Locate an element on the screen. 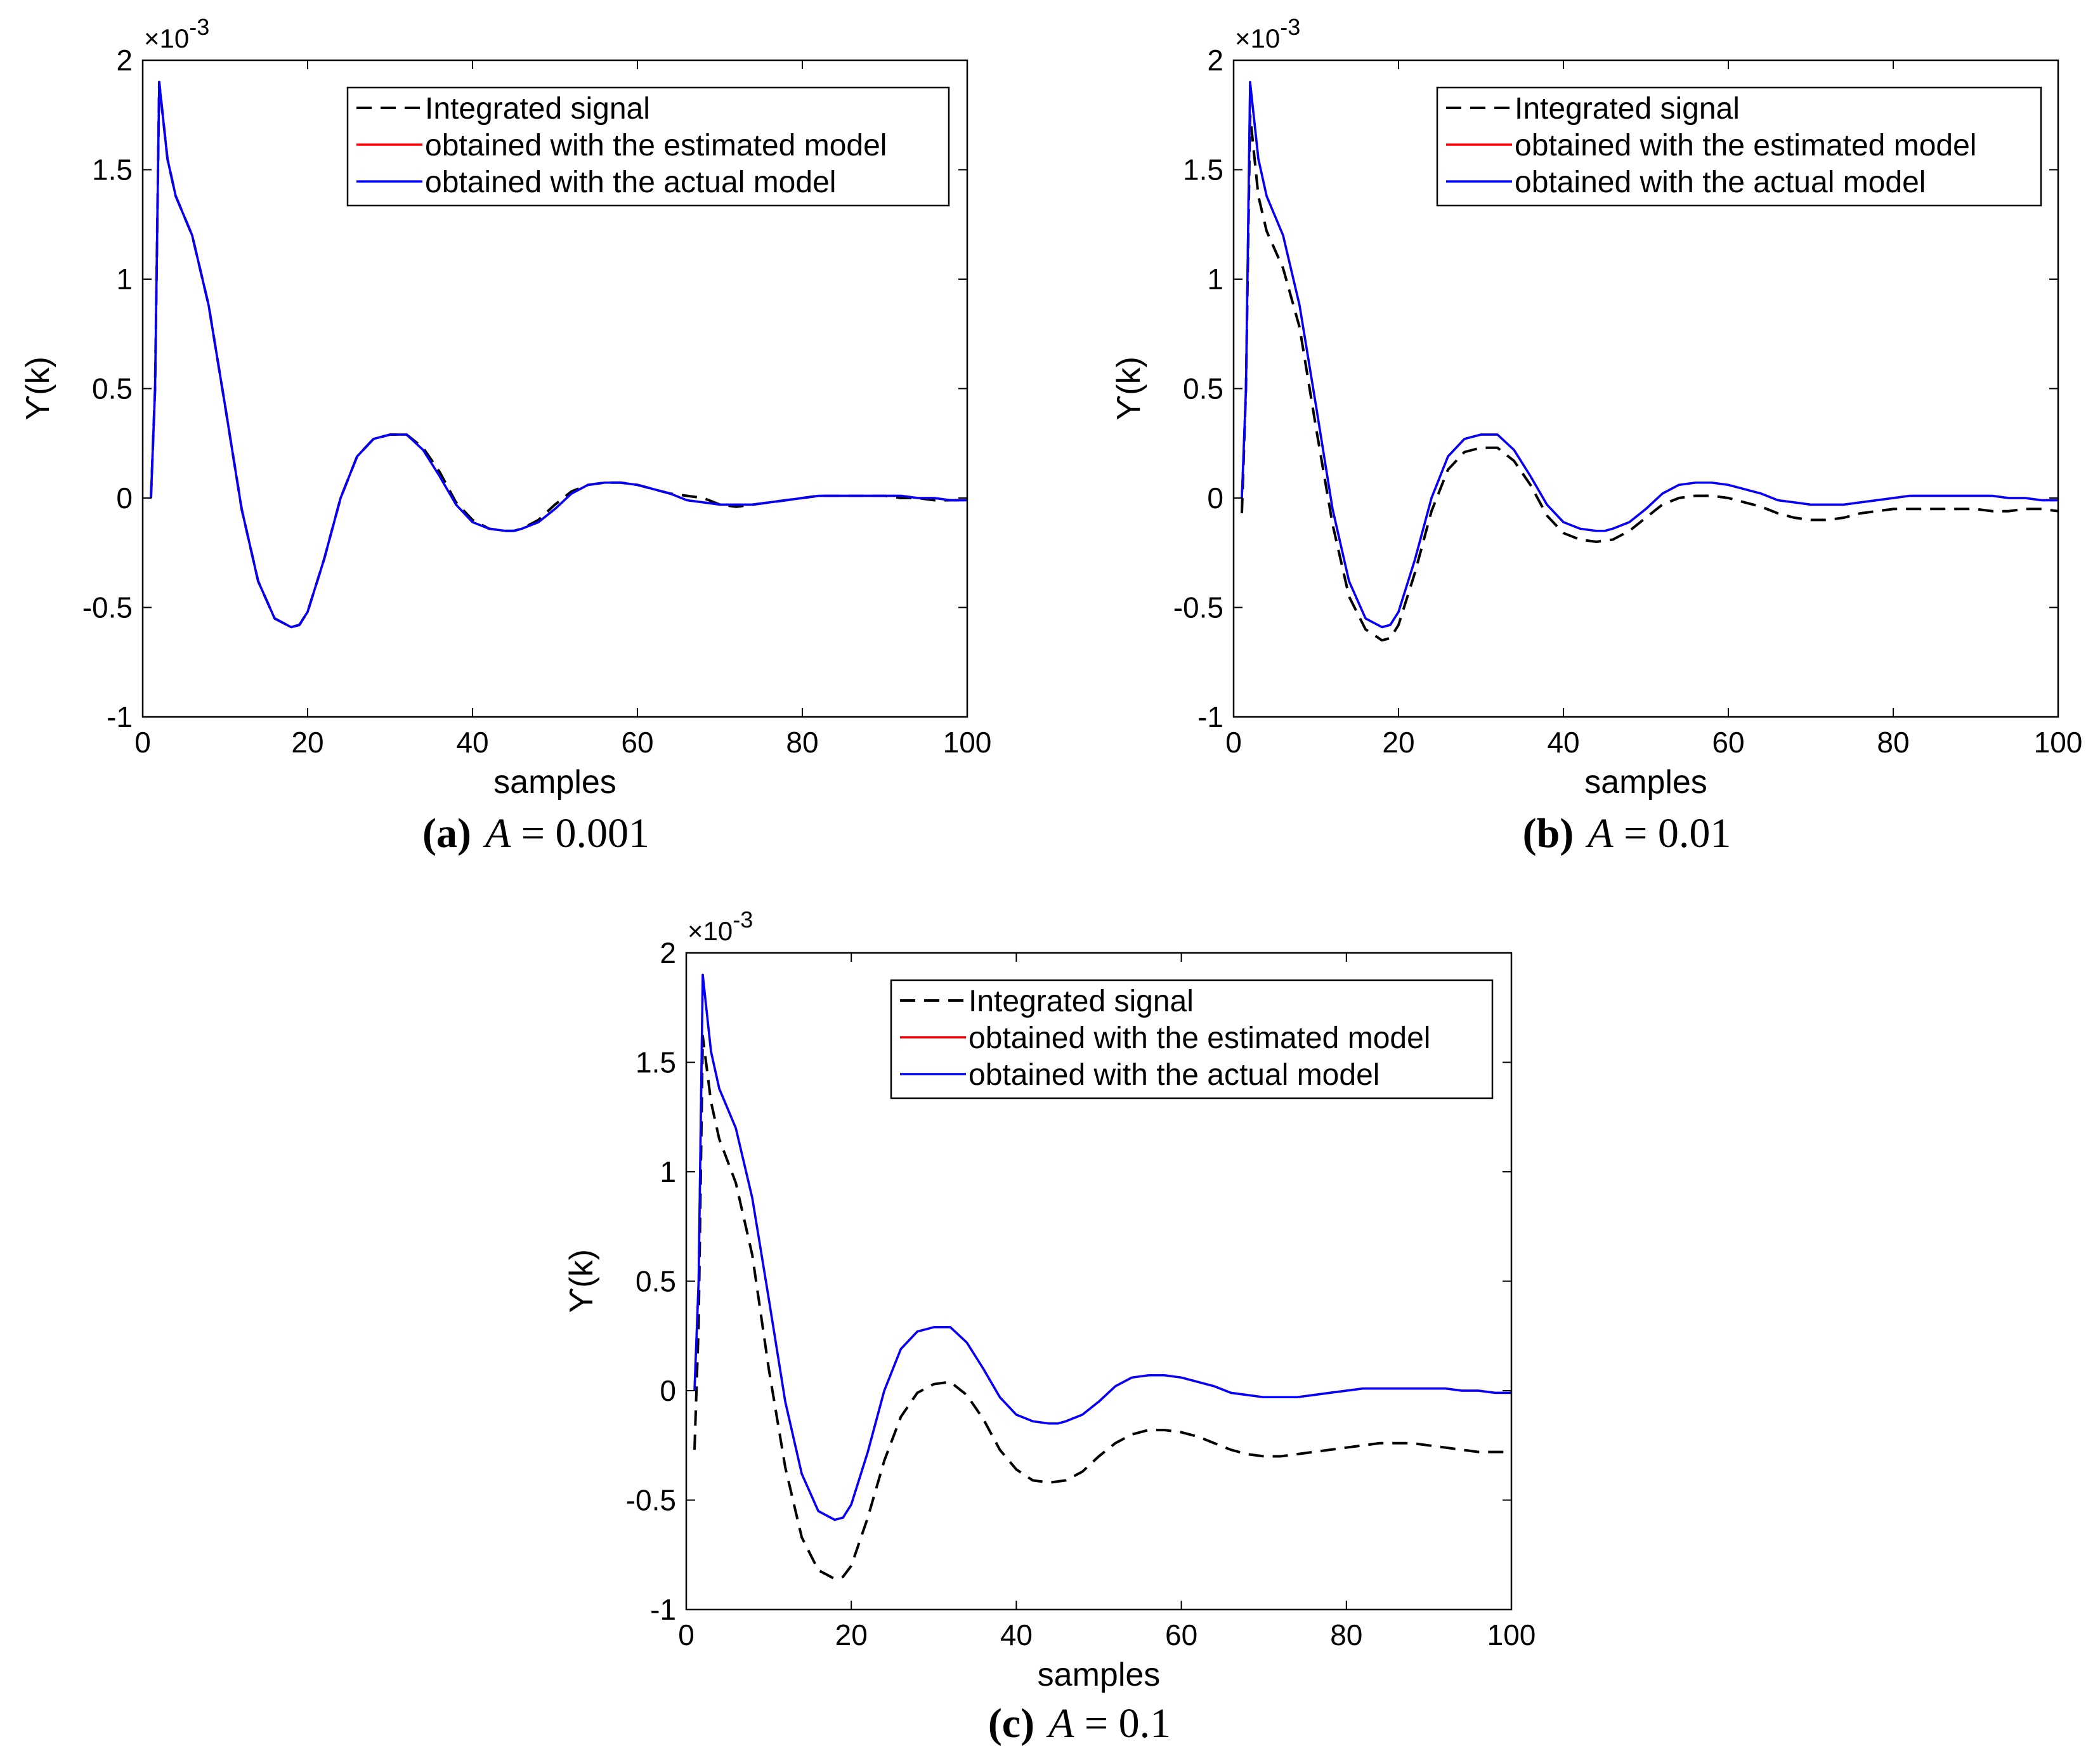 Image resolution: width=2100 pixels, height=1758 pixels. caption-panel-letter: (c) is located at coordinates (1011, 1723).